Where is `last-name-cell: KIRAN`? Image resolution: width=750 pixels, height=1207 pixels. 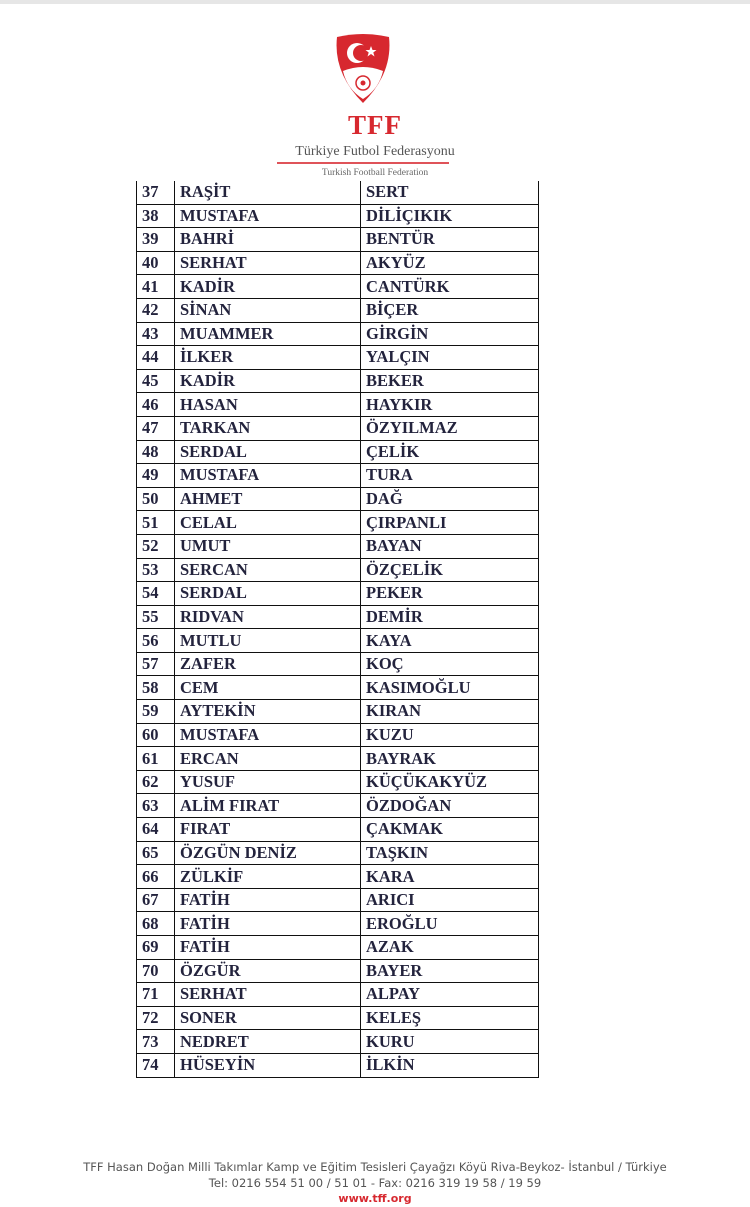 last-name-cell: KIRAN is located at coordinates (449, 711).